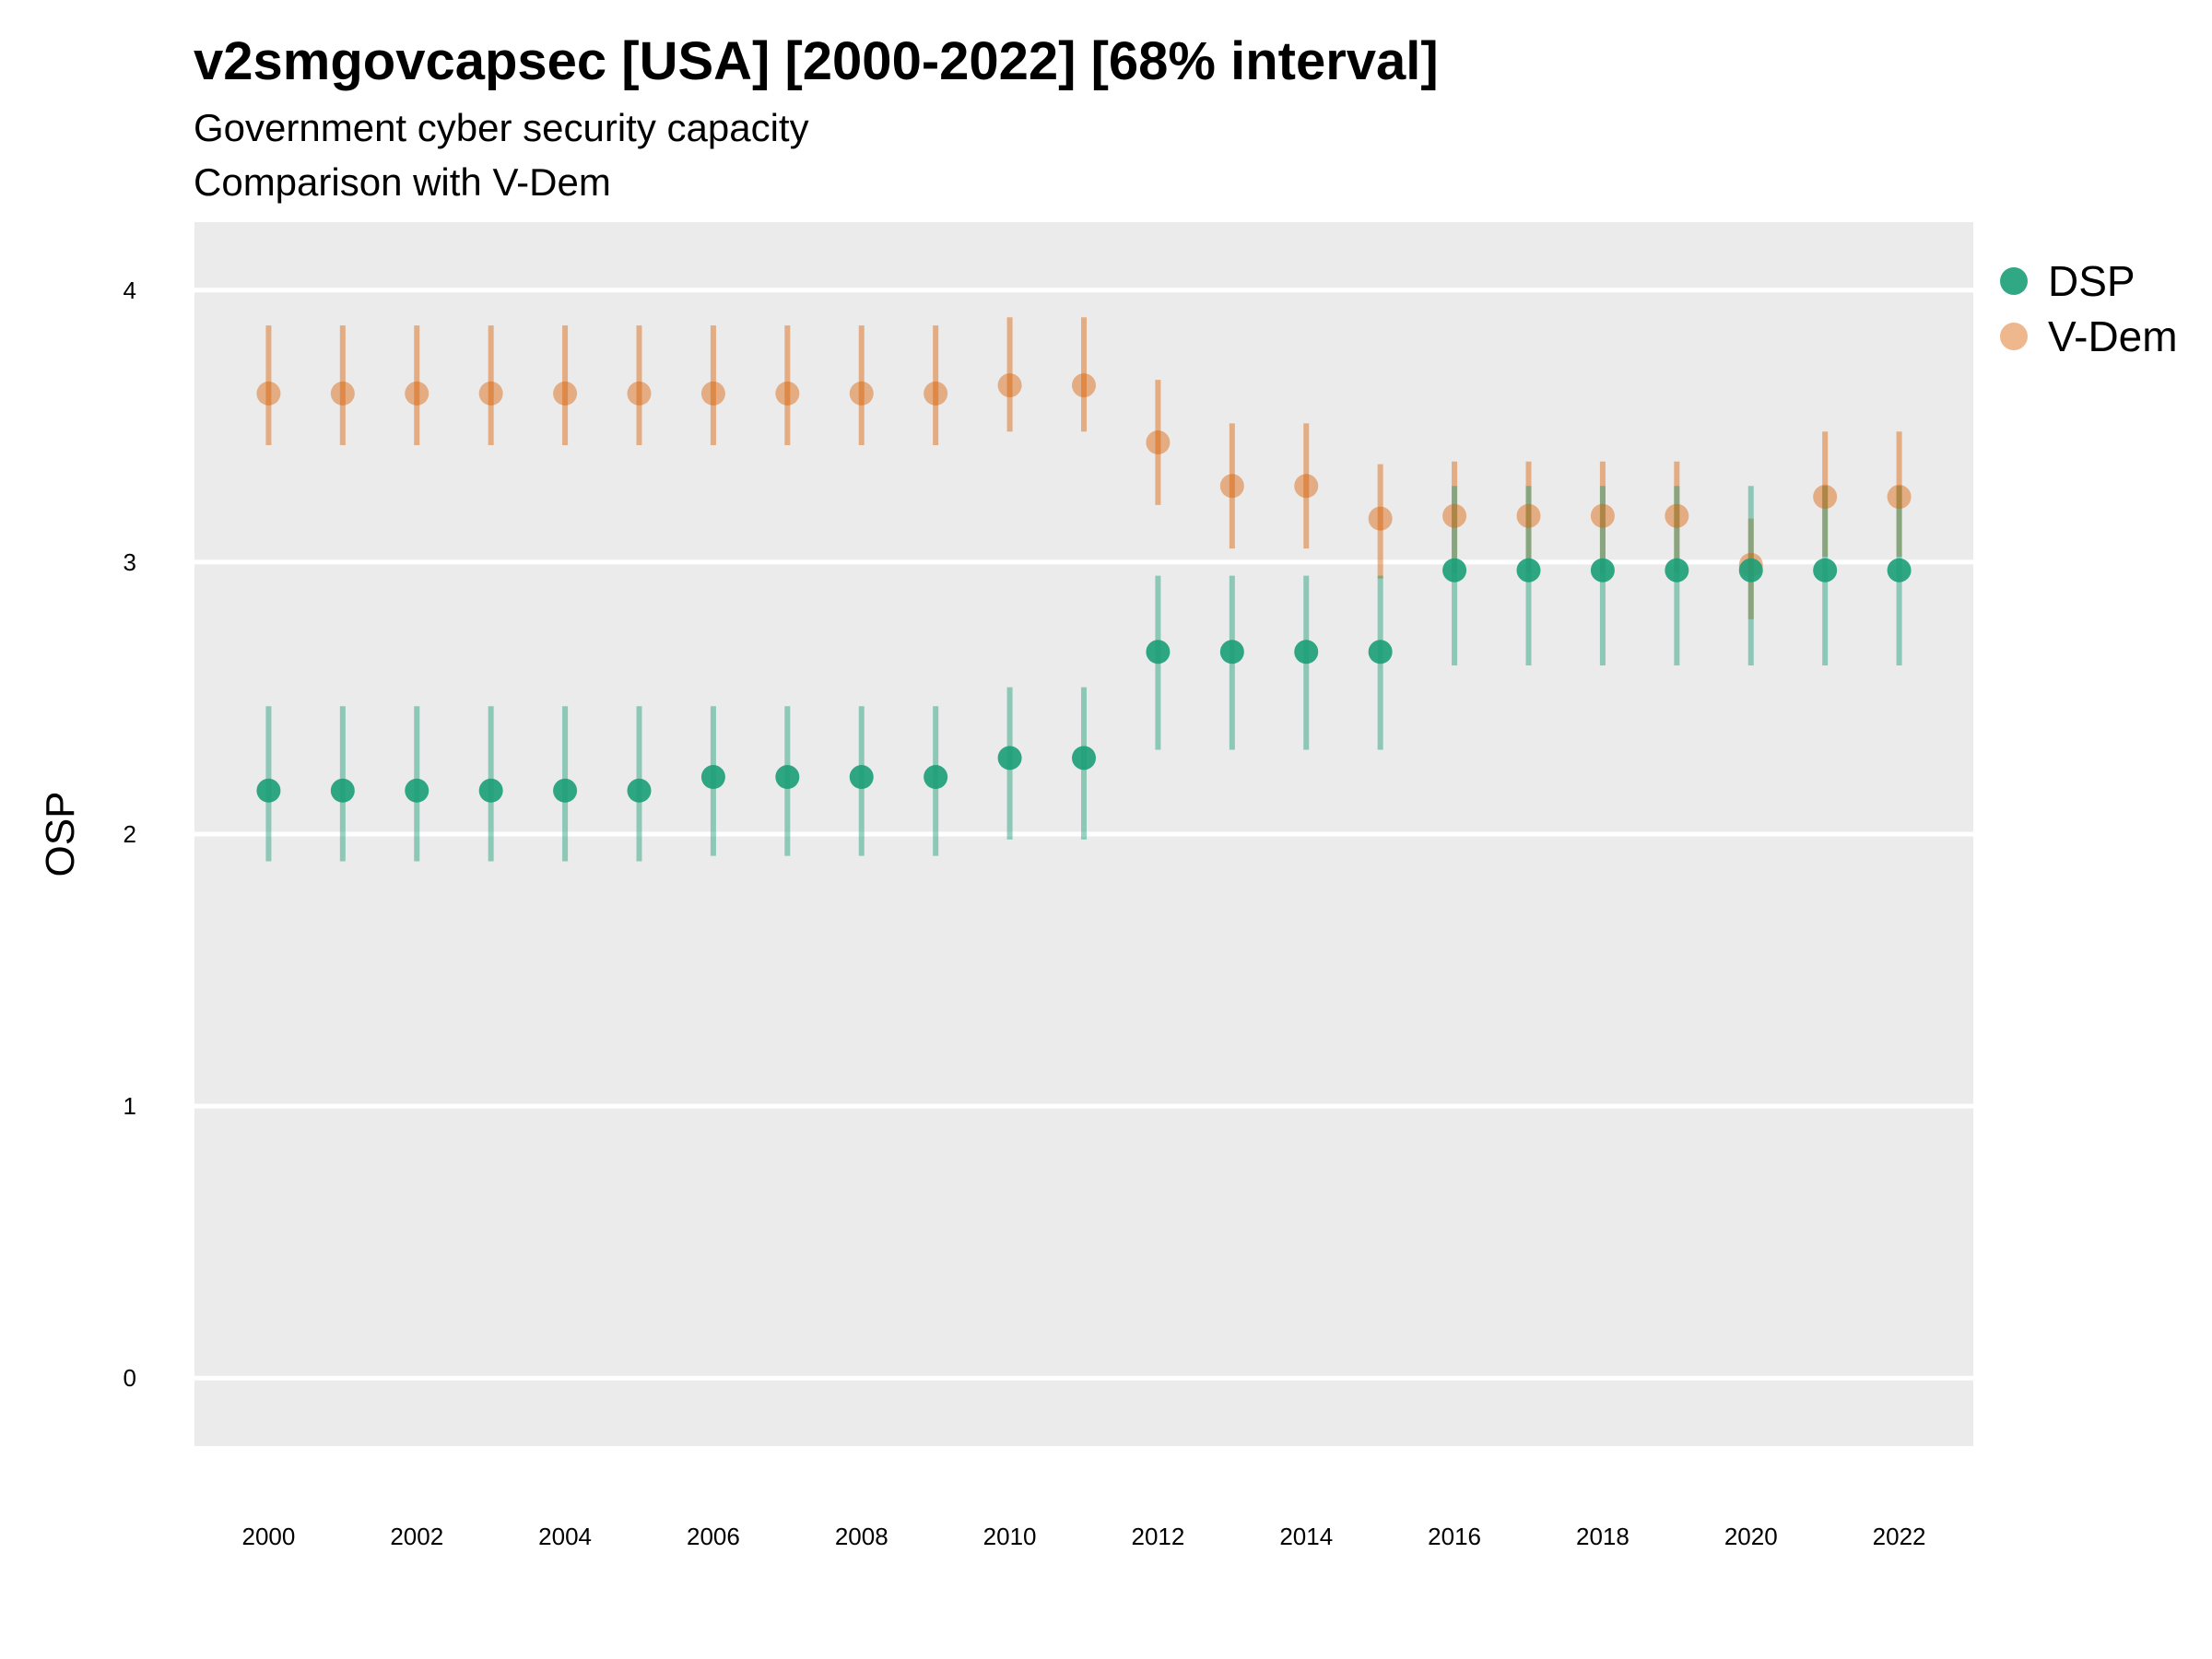 This screenshot has height=1659, width=2212. I want to click on x-tick-label-2010: 2010, so click(1010, 1536).